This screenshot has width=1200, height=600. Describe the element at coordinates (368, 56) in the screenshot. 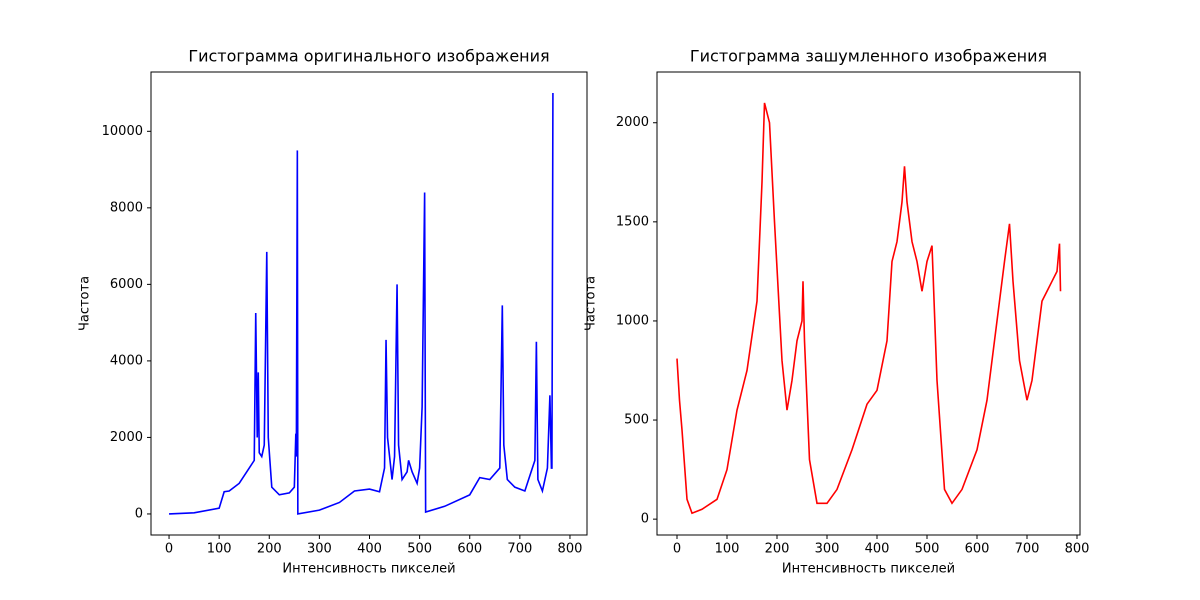

I see `chart-title: Гистограмма оригинального изображения` at that location.